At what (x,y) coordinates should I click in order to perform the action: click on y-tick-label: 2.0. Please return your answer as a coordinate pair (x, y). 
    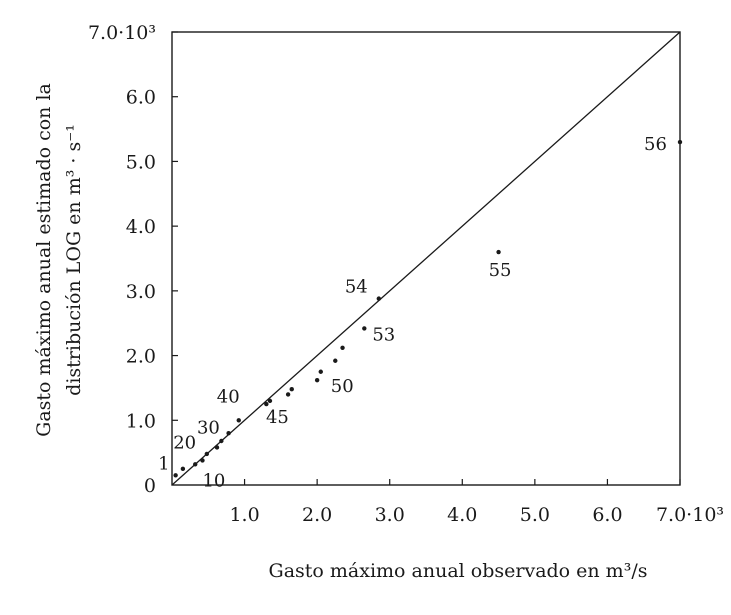
    Looking at the image, I should click on (141, 357).